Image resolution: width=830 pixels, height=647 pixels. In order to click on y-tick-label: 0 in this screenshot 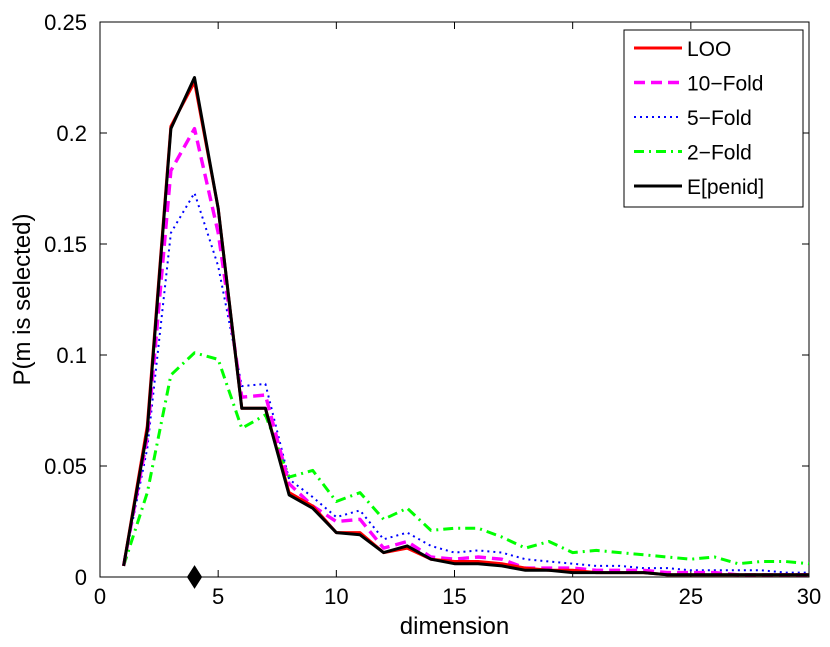, I will do `click(81, 577)`.